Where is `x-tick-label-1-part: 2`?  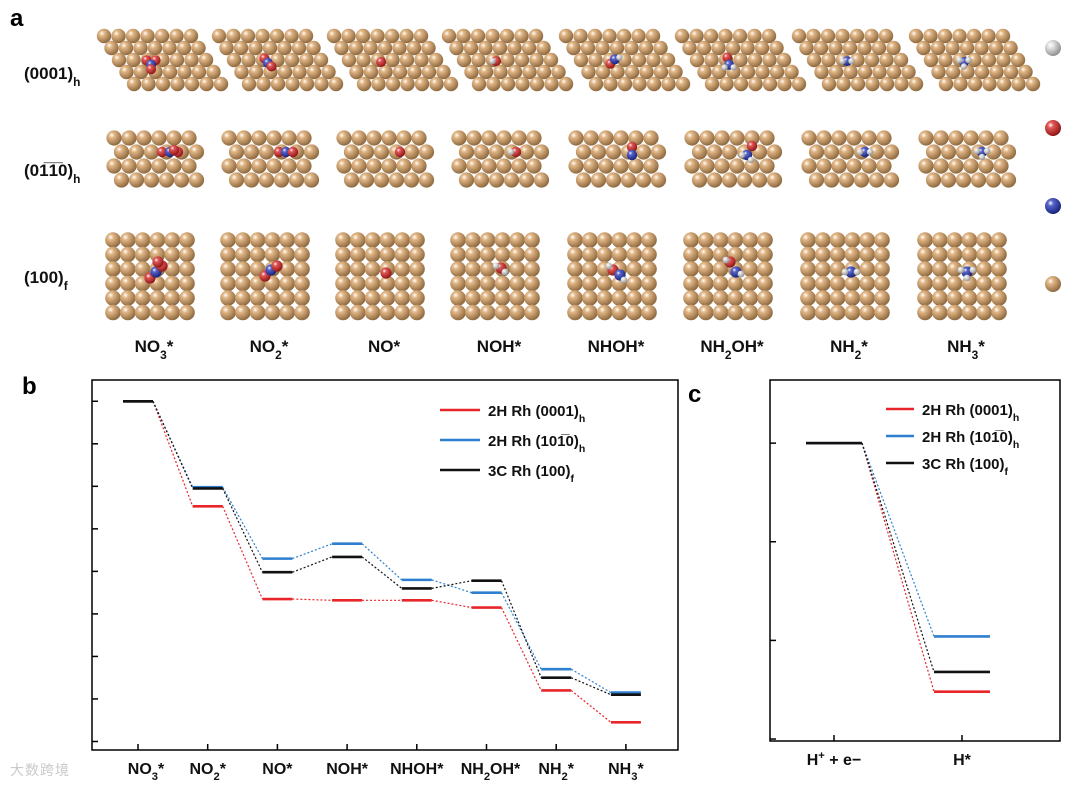 x-tick-label-1-part: 2 is located at coordinates (216, 777).